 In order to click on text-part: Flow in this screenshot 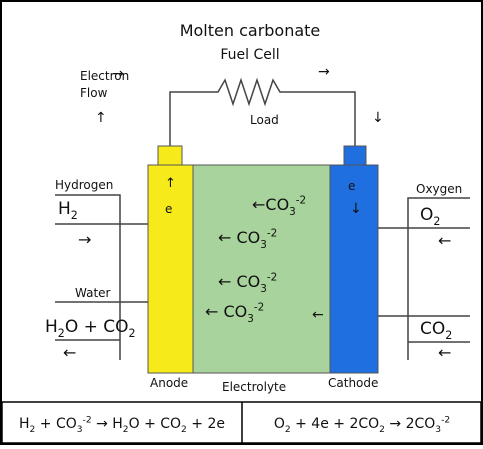, I will do `click(94, 93)`.